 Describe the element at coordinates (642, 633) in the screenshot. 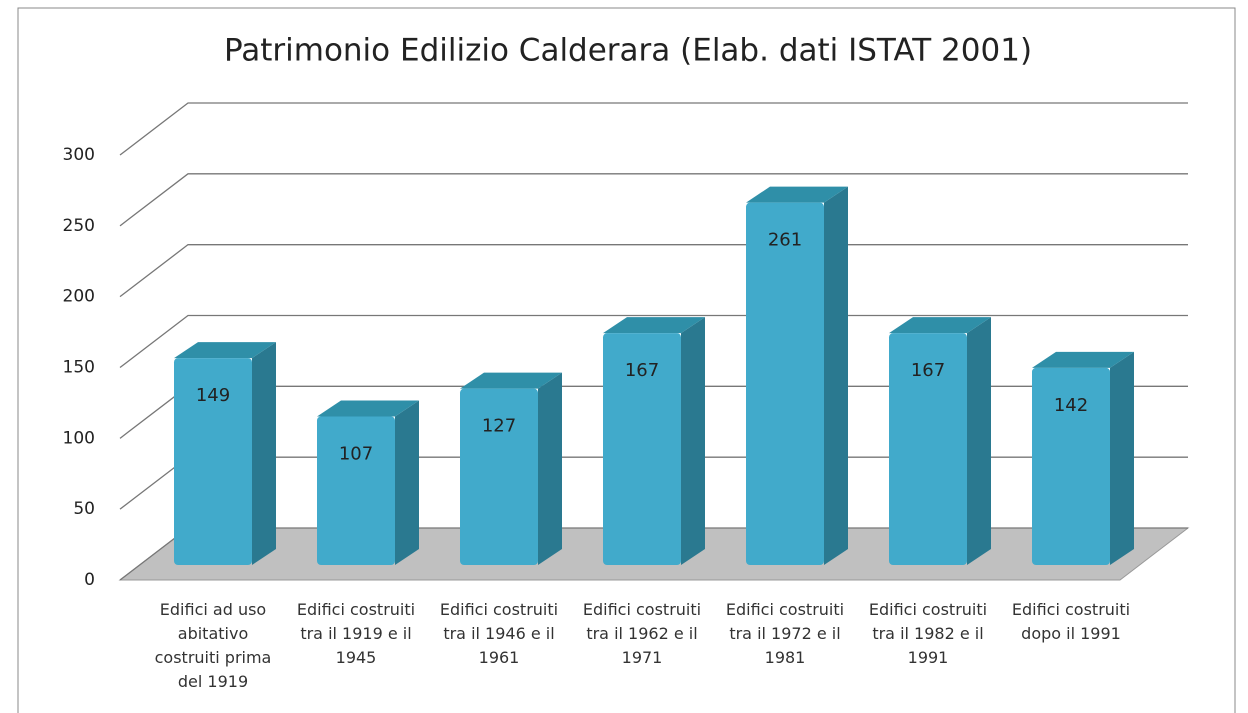

I see `x-tick-label: Edifici costruiti tra il 1962 e il 1971` at that location.